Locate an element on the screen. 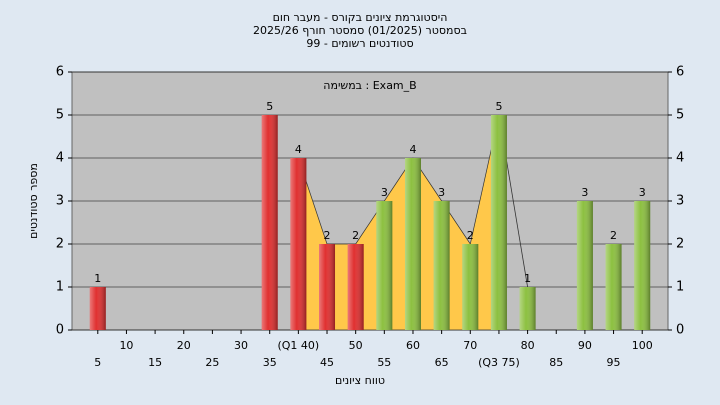 This screenshot has width=720, height=405. x-axis-label: טווח ציונים is located at coordinates (360, 380).